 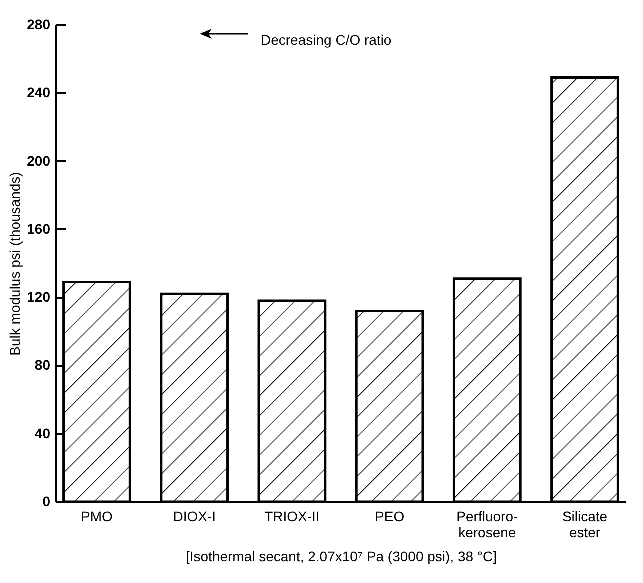 I want to click on y-tick-label: 120, so click(x=39, y=297).